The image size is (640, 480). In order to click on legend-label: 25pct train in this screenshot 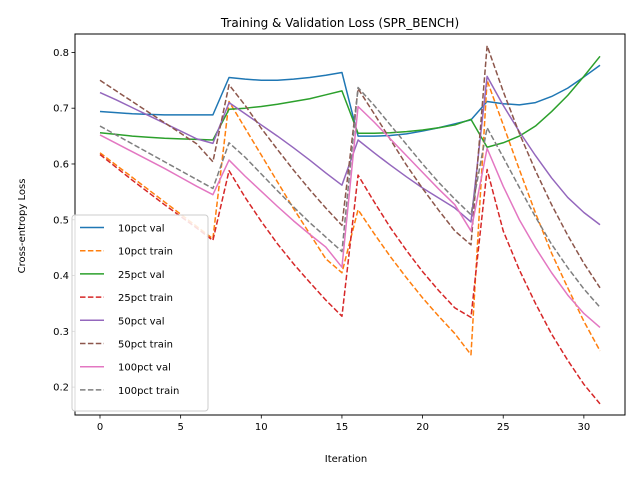, I will do `click(145, 298)`.